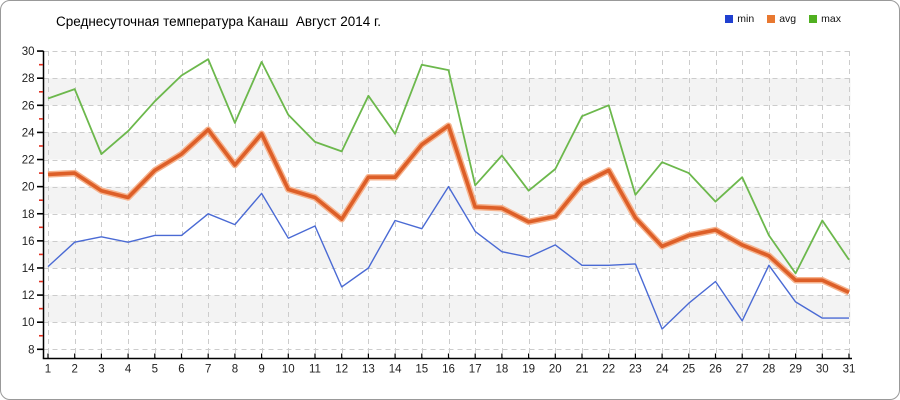  What do you see at coordinates (155, 370) in the screenshot?
I see `x-tick-label: 5` at bounding box center [155, 370].